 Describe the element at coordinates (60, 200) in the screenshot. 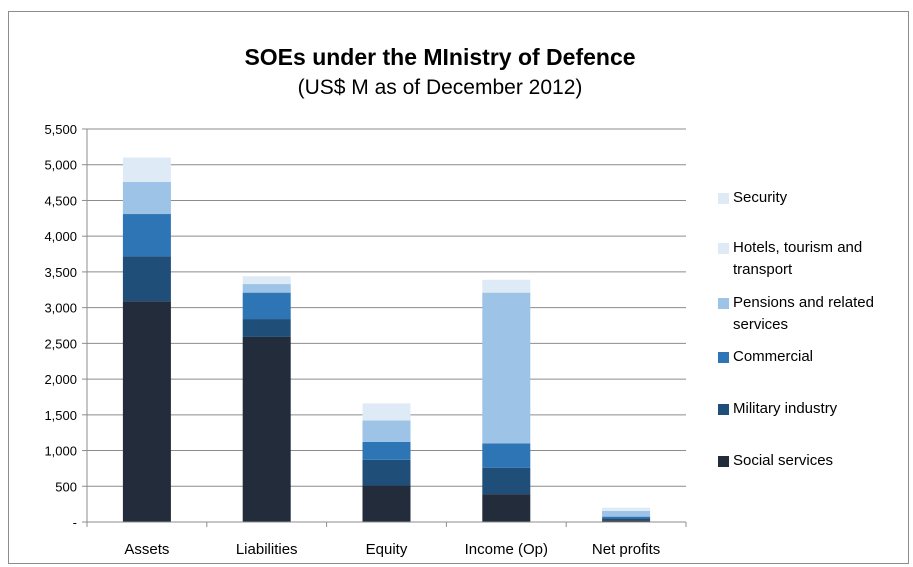

I see `y-tick-label: 4,500` at that location.